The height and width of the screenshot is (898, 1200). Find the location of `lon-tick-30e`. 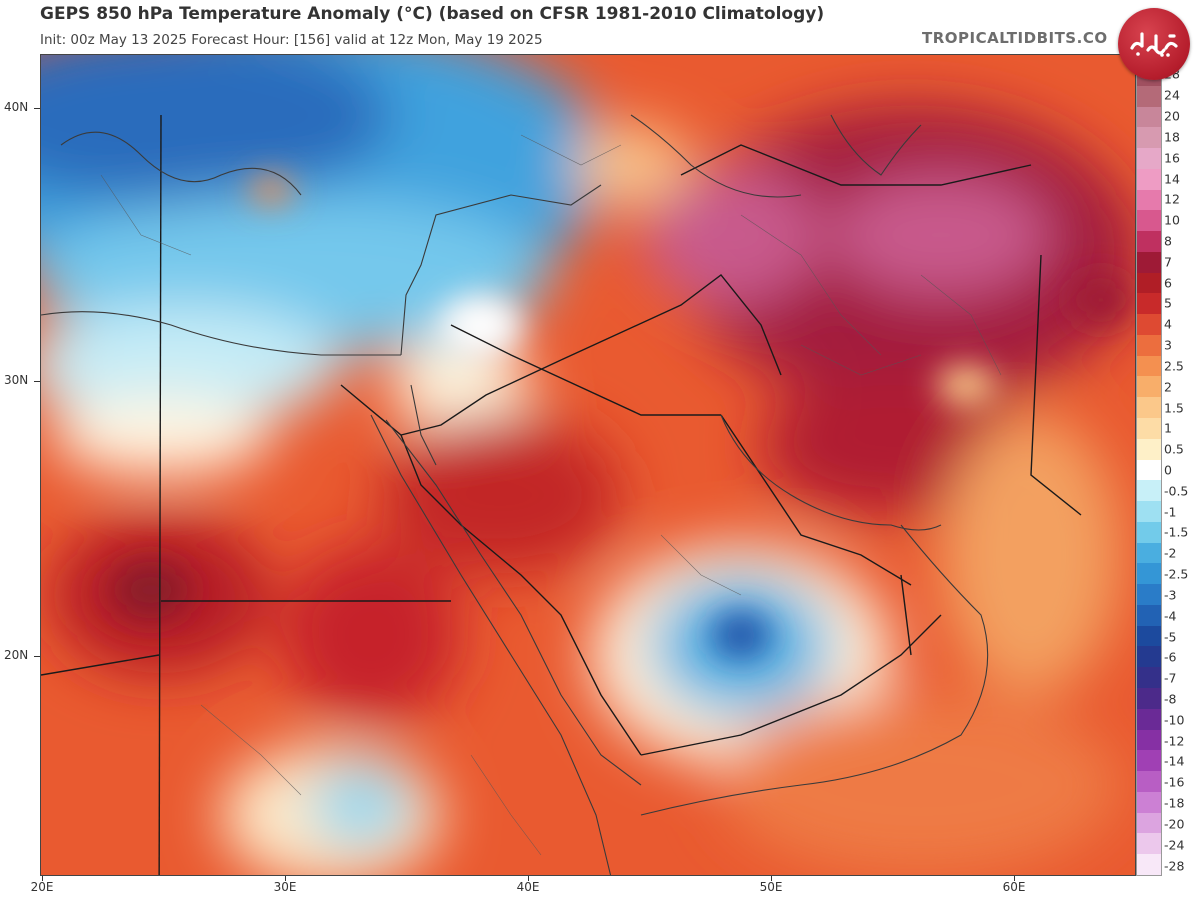

lon-tick-30e is located at coordinates (285, 878).